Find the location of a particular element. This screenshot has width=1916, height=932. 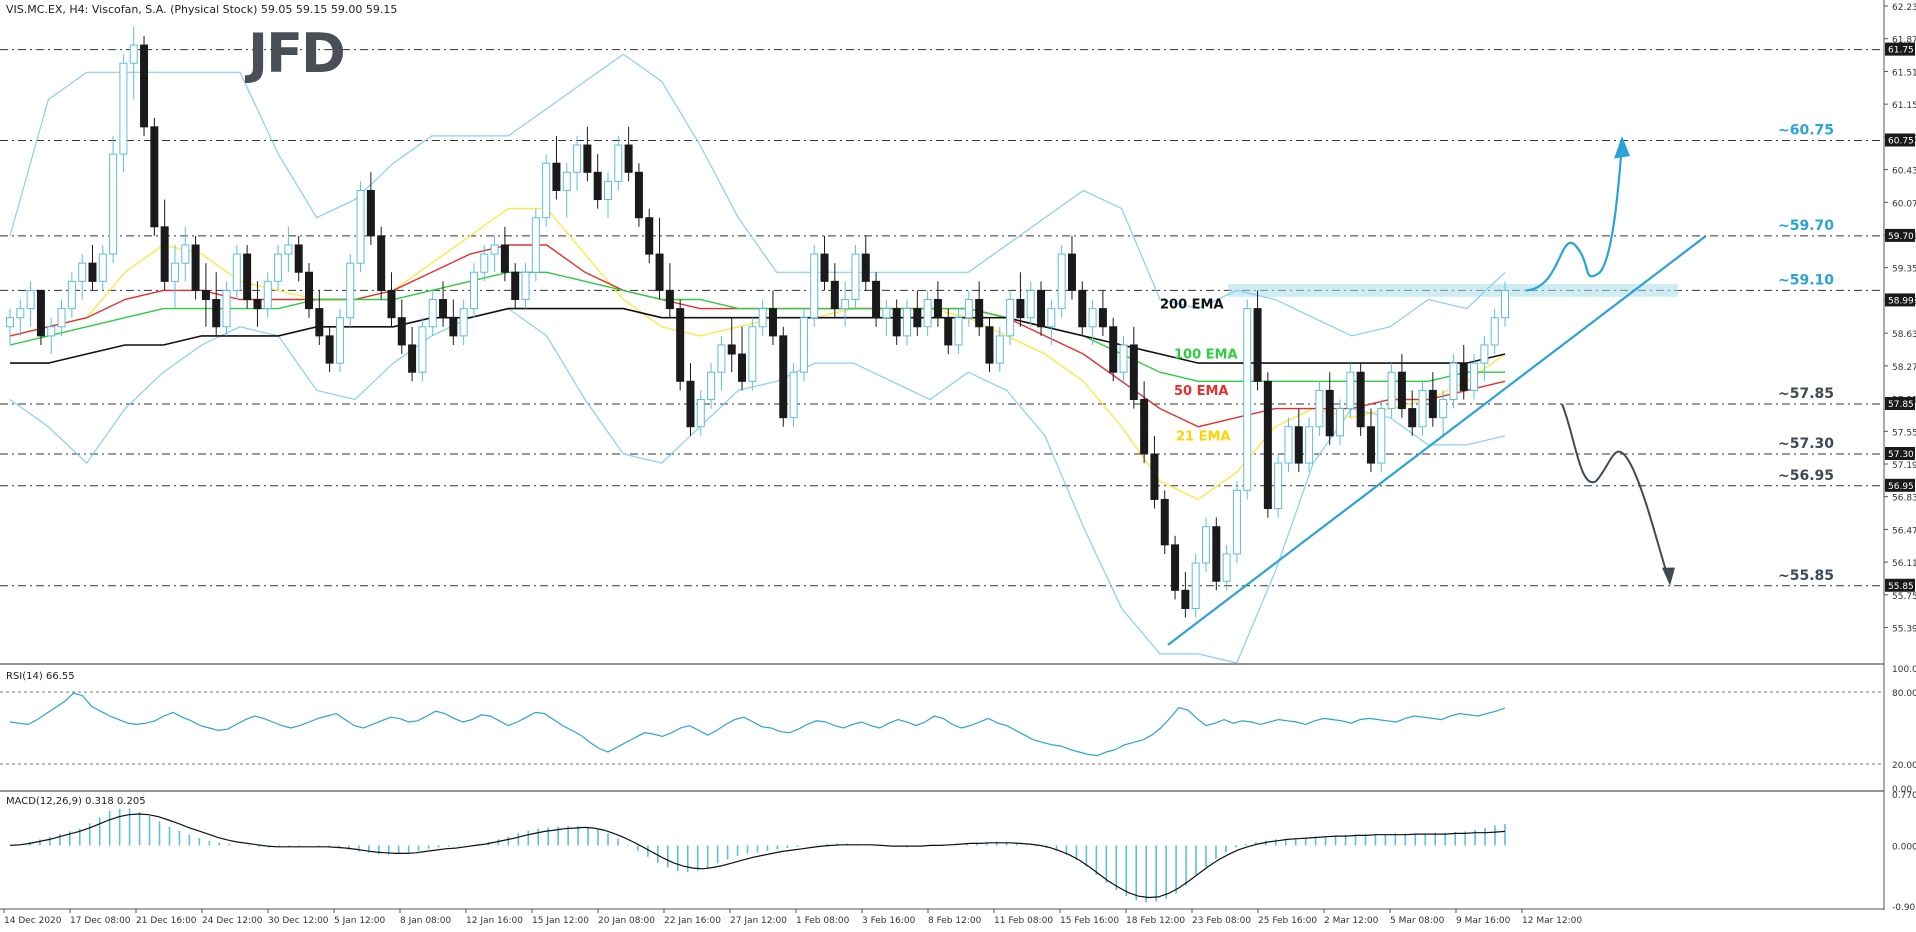

time-tick-label: 23 Feb 08:00 is located at coordinates (1221, 921).